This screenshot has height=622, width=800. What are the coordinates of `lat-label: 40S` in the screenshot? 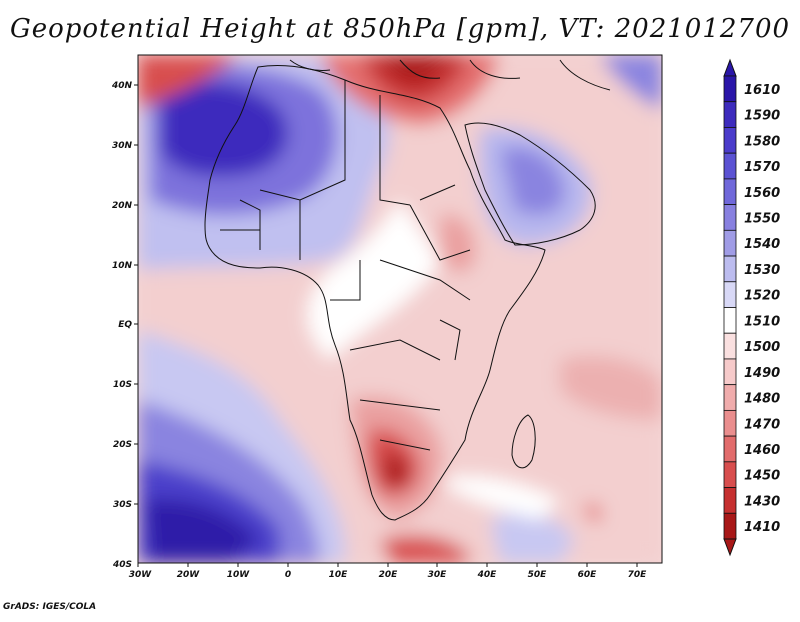 It's located at (122, 565).